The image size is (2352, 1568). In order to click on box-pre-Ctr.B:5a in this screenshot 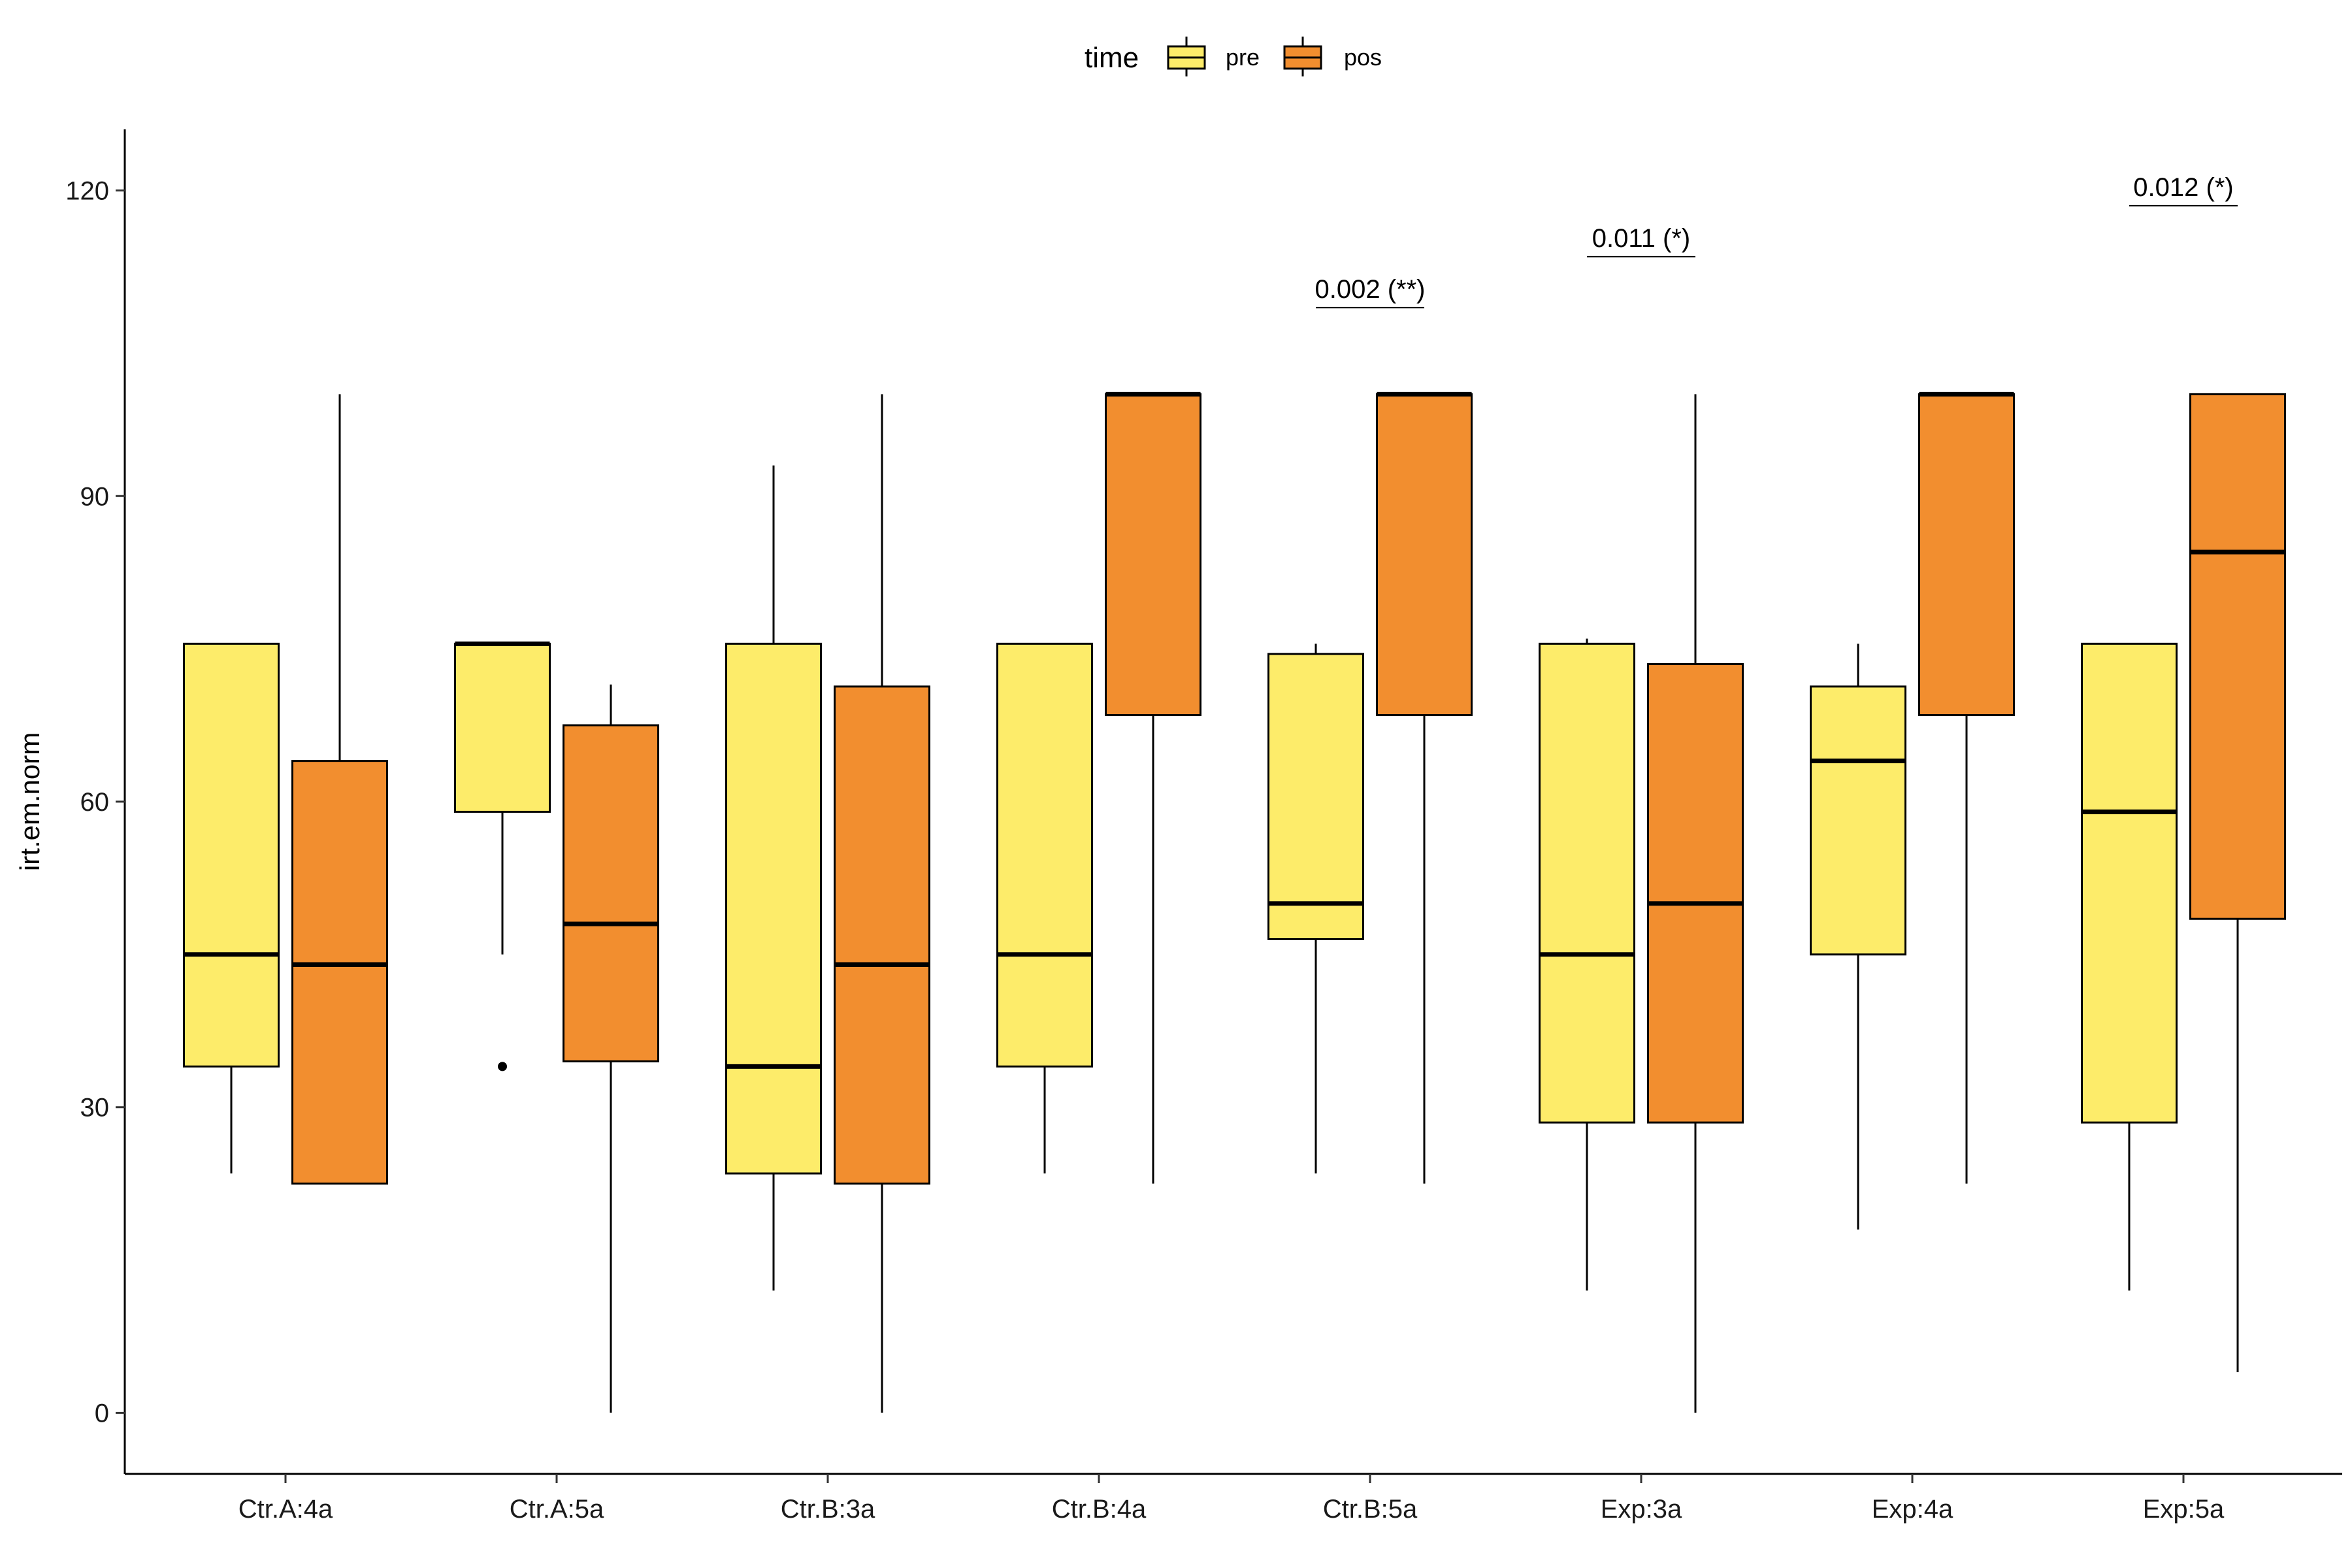, I will do `click(1315, 909)`.